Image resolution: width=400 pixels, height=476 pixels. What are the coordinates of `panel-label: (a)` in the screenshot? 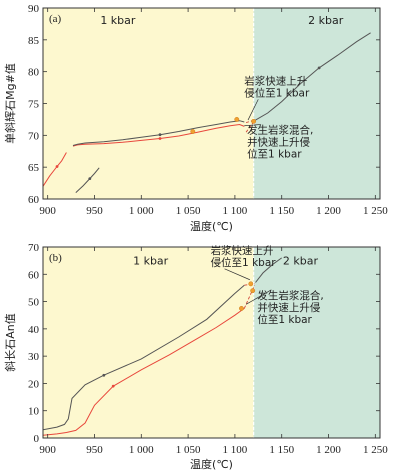 It's located at (55, 19).